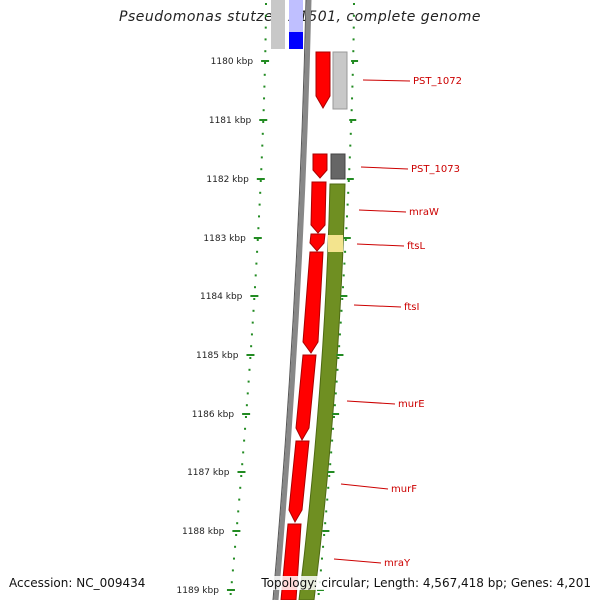  What do you see at coordinates (404, 489) in the screenshot?
I see `gene-label: murF` at bounding box center [404, 489].